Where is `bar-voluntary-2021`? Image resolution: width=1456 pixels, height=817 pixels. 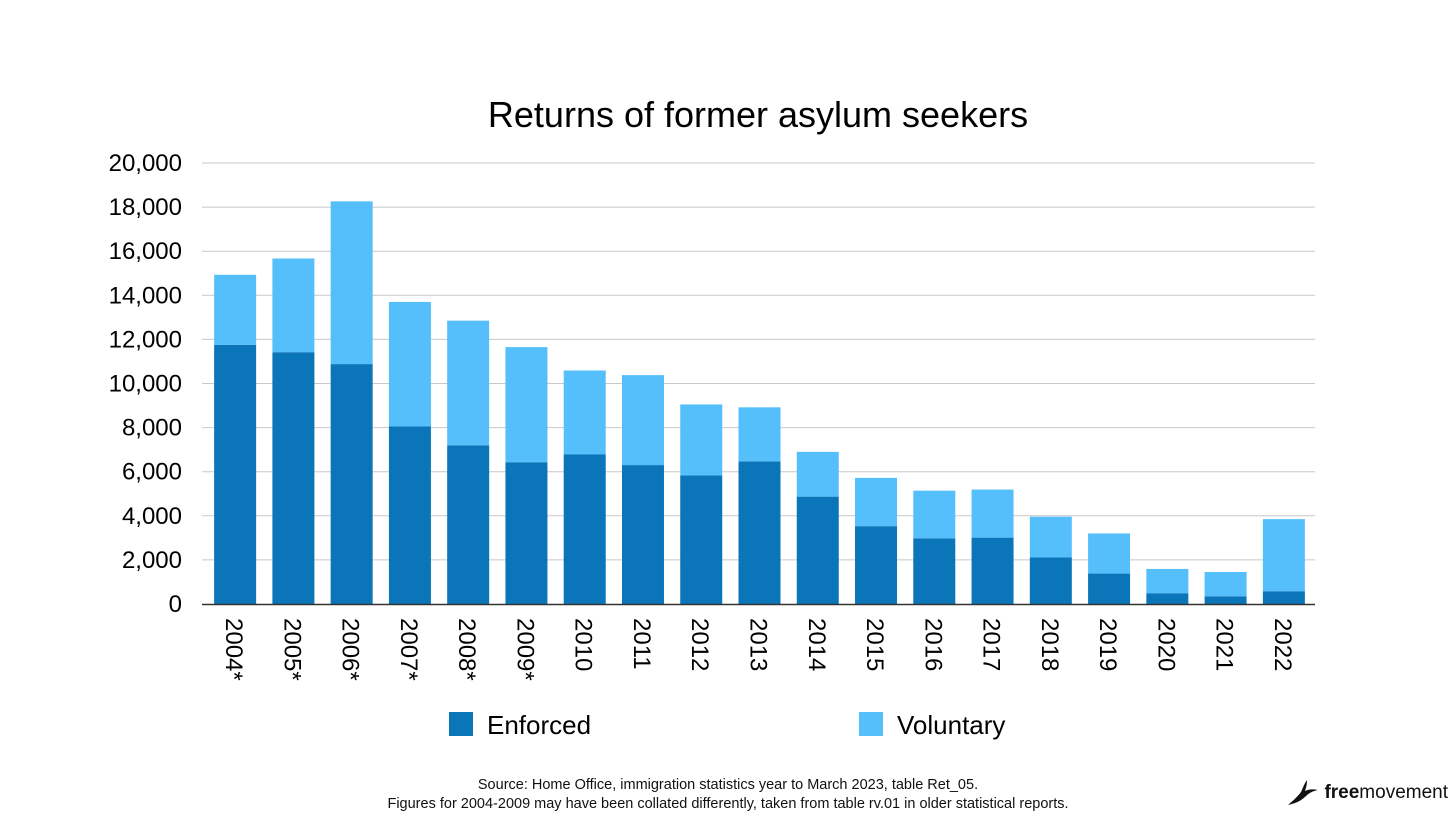
bar-voluntary-2021 is located at coordinates (1225, 584).